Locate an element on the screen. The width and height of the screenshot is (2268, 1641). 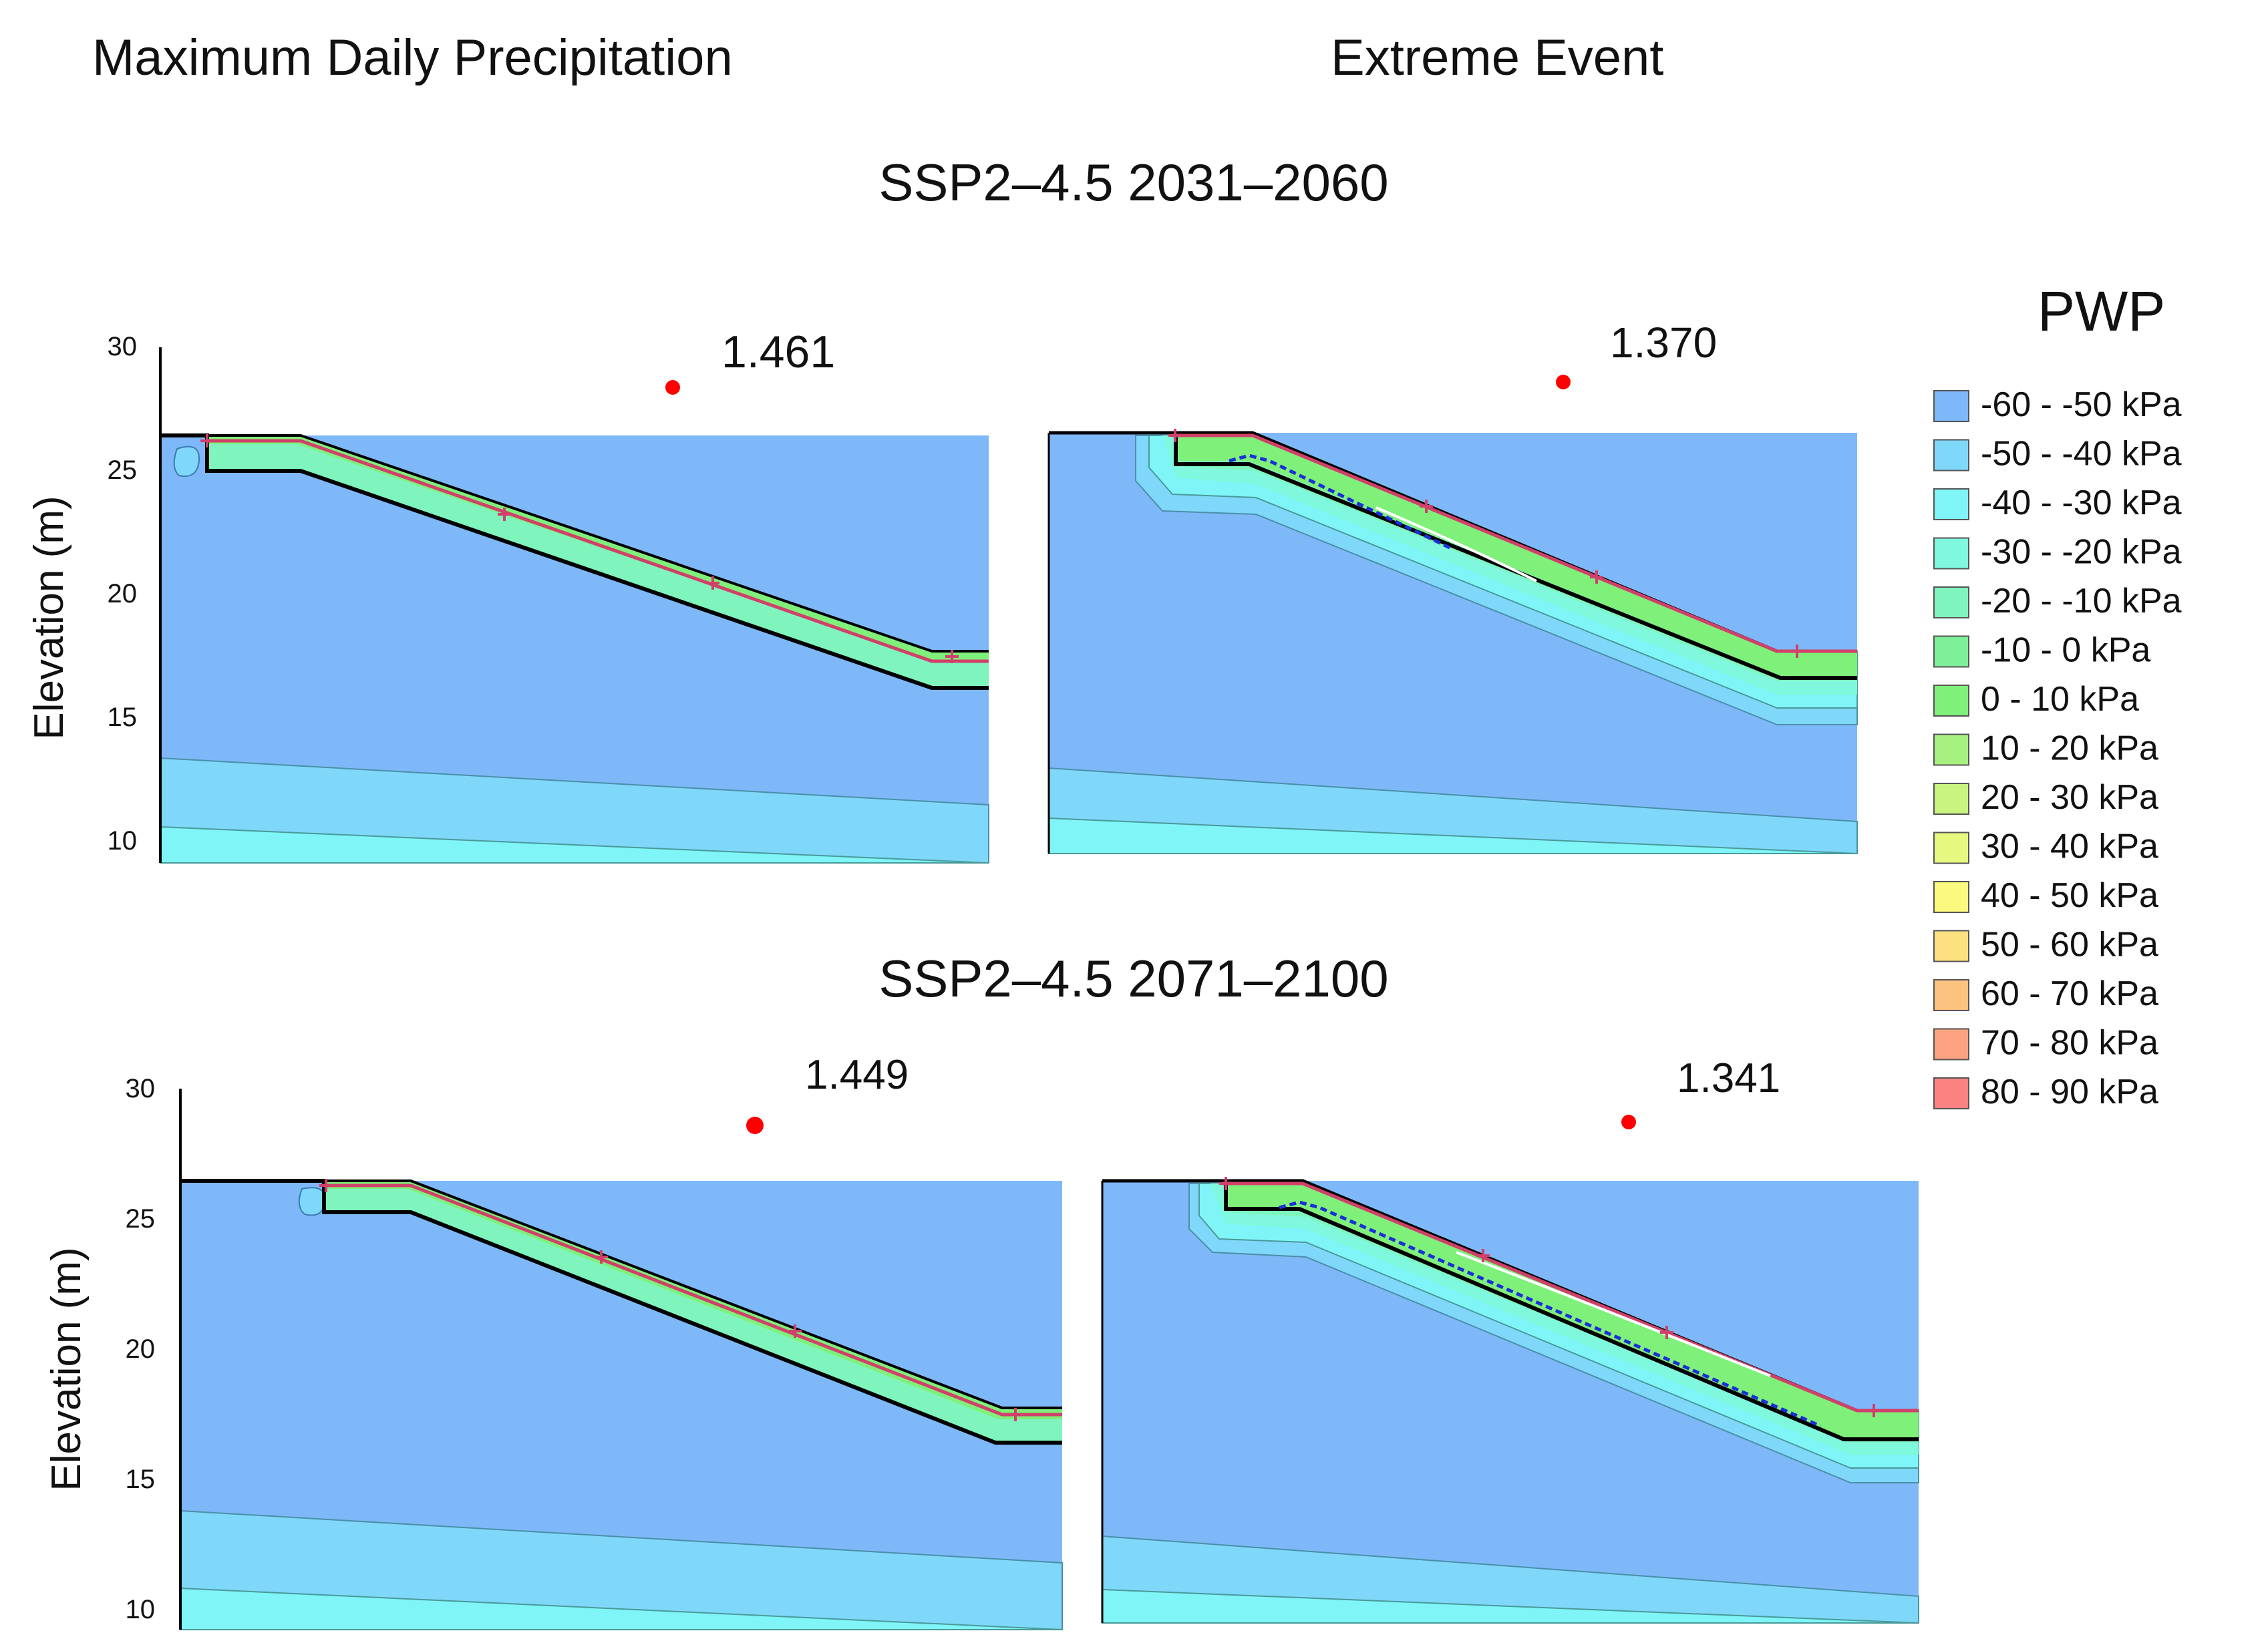
column-title-right: Extreme Event is located at coordinates (1497, 57).